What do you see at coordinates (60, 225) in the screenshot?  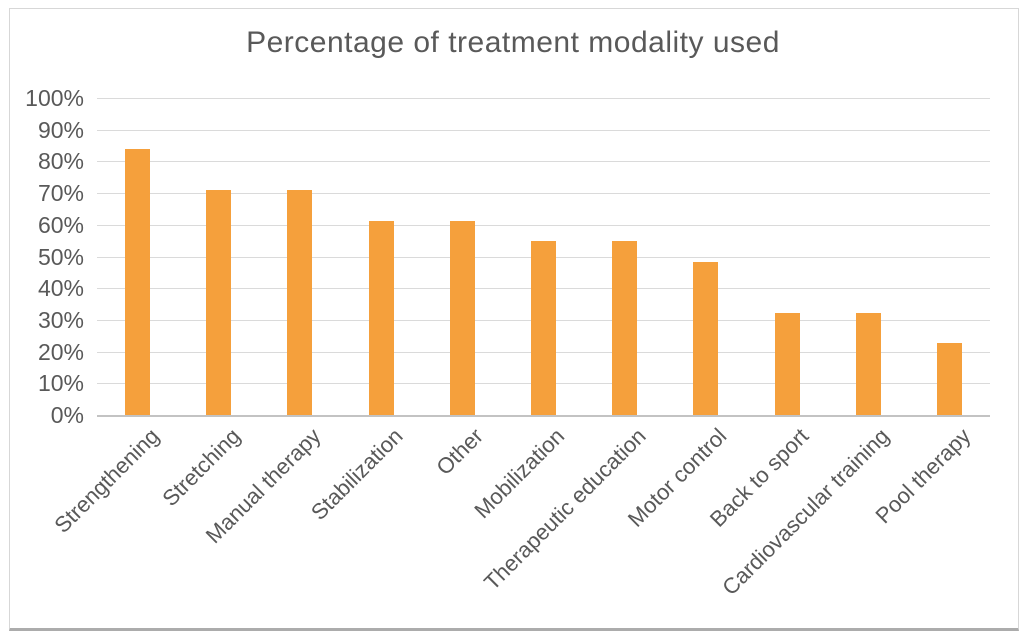 I see `y-axis-tick-label: 60%` at bounding box center [60, 225].